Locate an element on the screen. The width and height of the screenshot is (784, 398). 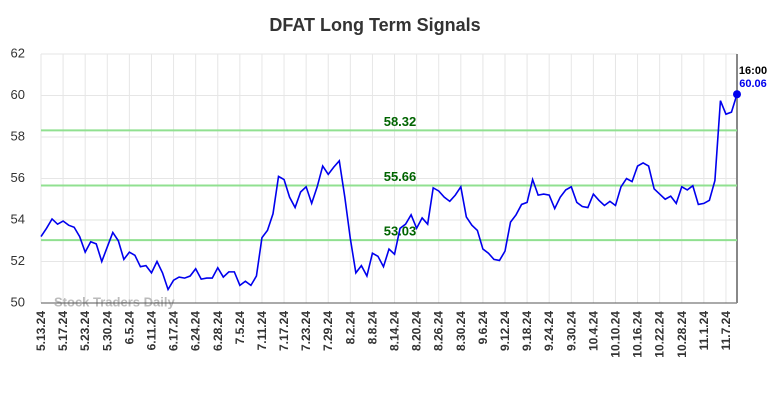
x-tick-label: 6.11.24 is located at coordinates (151, 331).